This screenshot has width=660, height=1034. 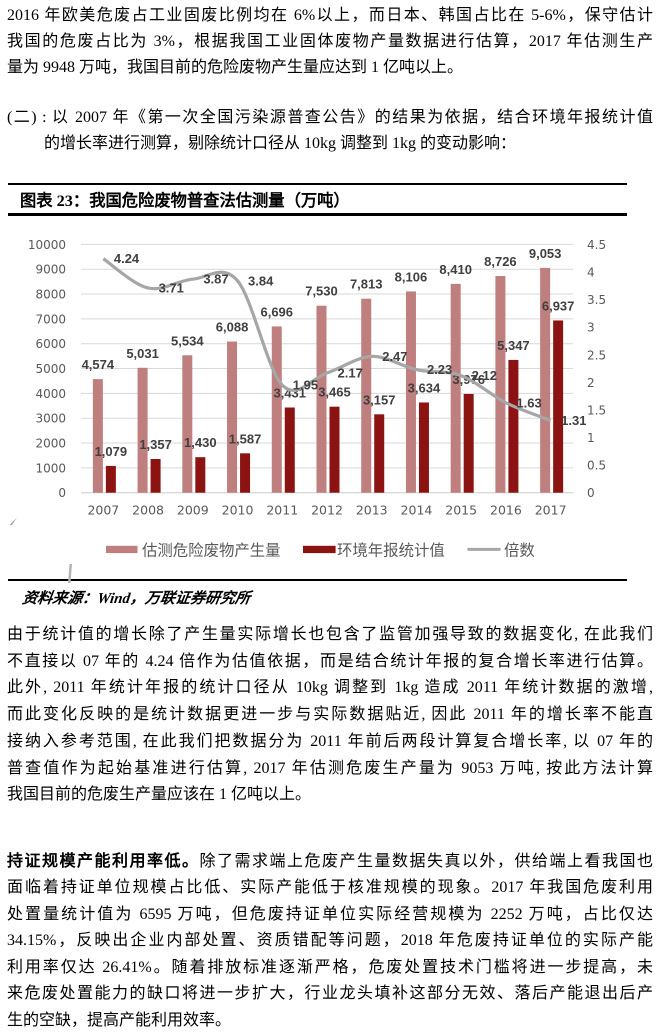 I want to click on figure-bottom-rule, so click(x=317, y=579).